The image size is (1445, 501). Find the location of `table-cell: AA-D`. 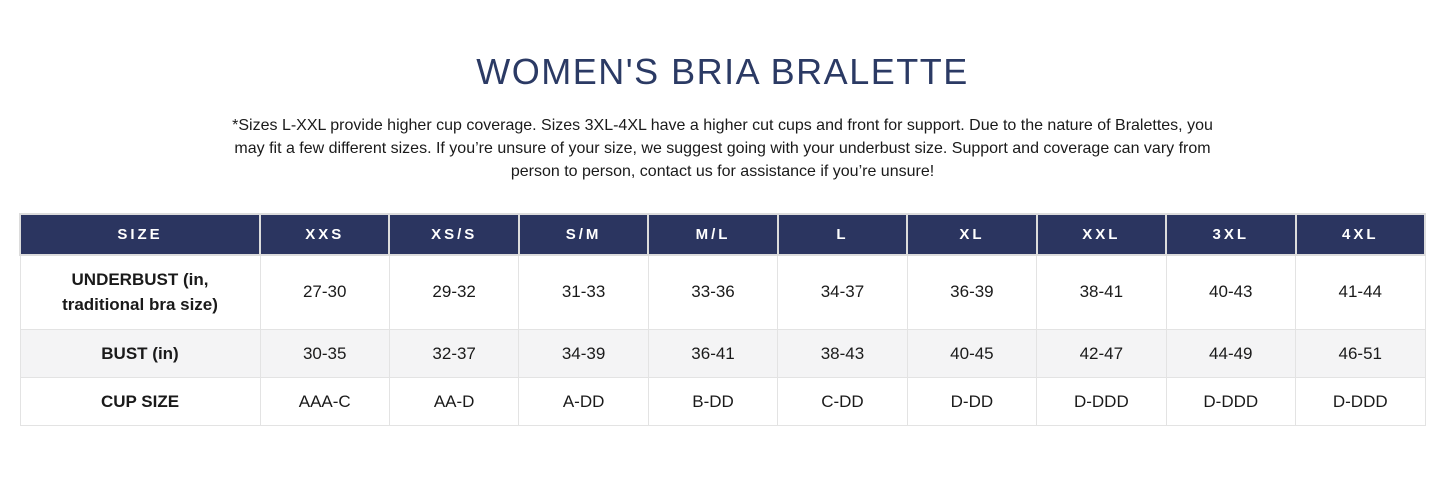

table-cell: AA-D is located at coordinates (454, 402).